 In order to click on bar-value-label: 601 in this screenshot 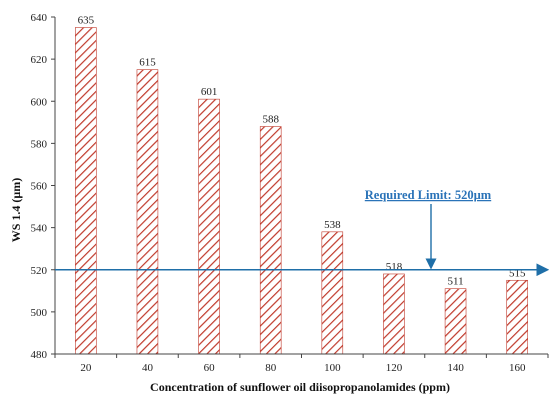, I will do `click(209, 92)`.